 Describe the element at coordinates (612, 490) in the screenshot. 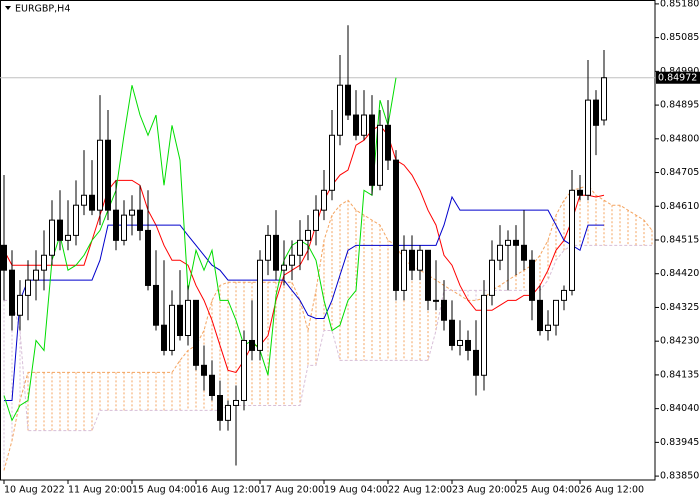

I see `x-tick-label: 26 Aug 12:00` at that location.